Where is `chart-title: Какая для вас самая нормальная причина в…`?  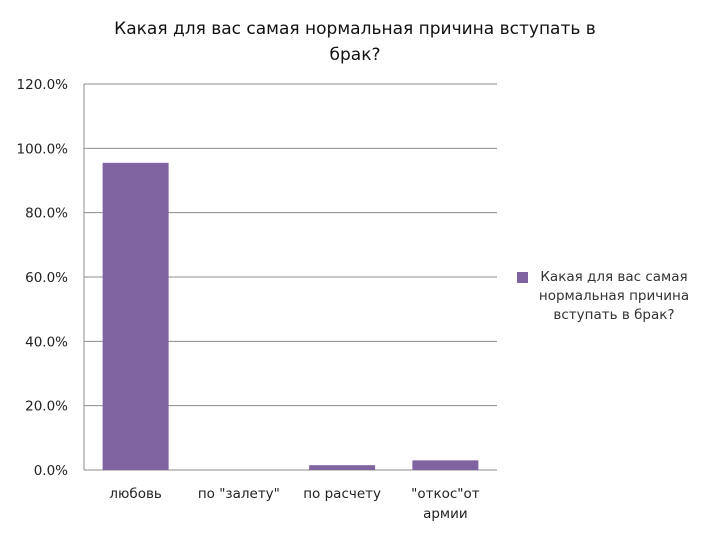
chart-title: Какая для вас самая нормальная причина в… is located at coordinates (355, 42).